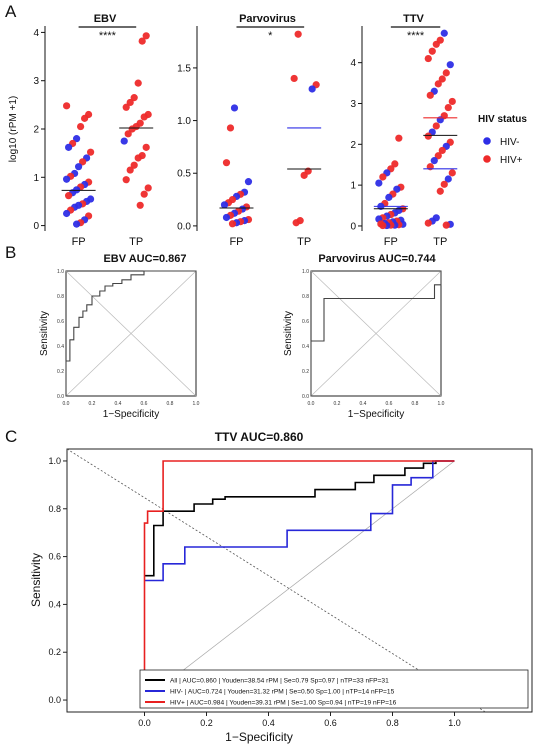 The height and width of the screenshot is (748, 550). What do you see at coordinates (511, 160) in the screenshot?
I see `legend-label-hiv-pos: HIV+` at bounding box center [511, 160].